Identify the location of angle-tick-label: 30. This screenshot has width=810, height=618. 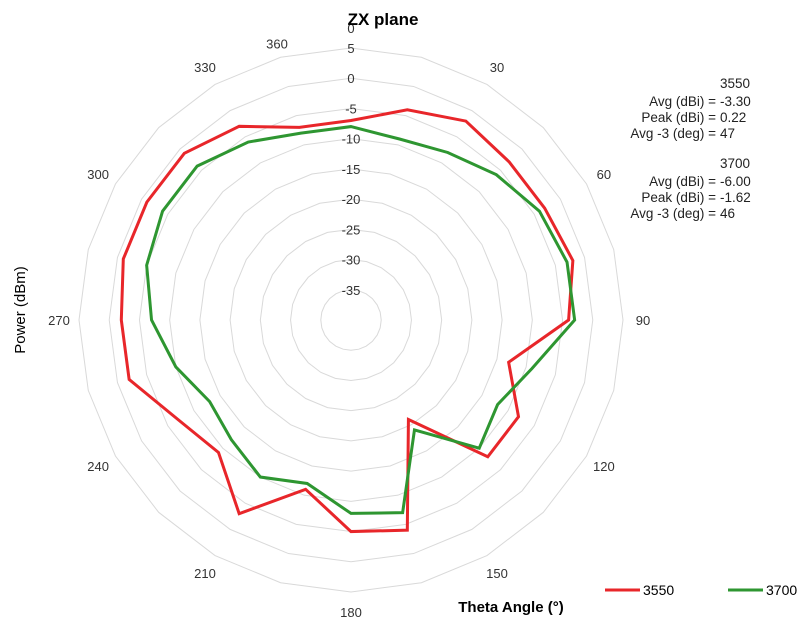
(497, 67).